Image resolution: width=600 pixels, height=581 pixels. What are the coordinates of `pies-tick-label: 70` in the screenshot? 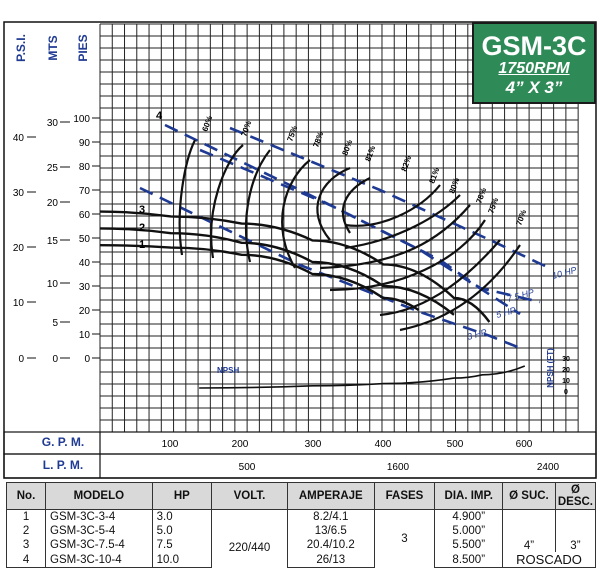 It's located at (85, 191).